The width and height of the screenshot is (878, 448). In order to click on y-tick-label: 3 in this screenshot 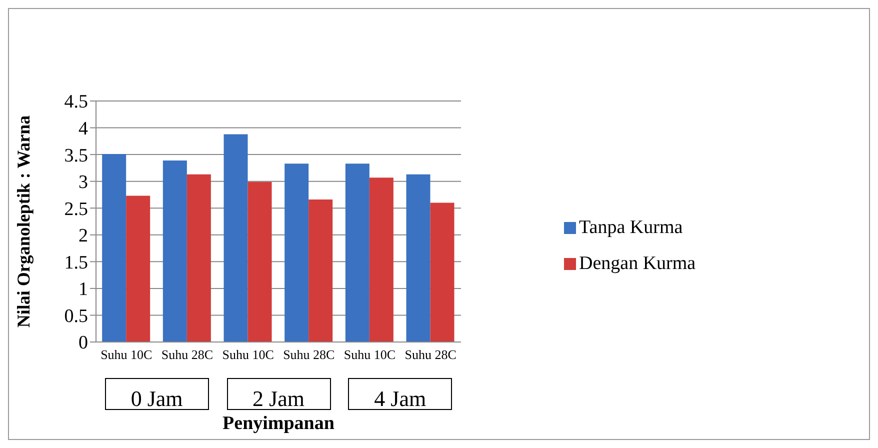, I will do `click(83, 183)`.